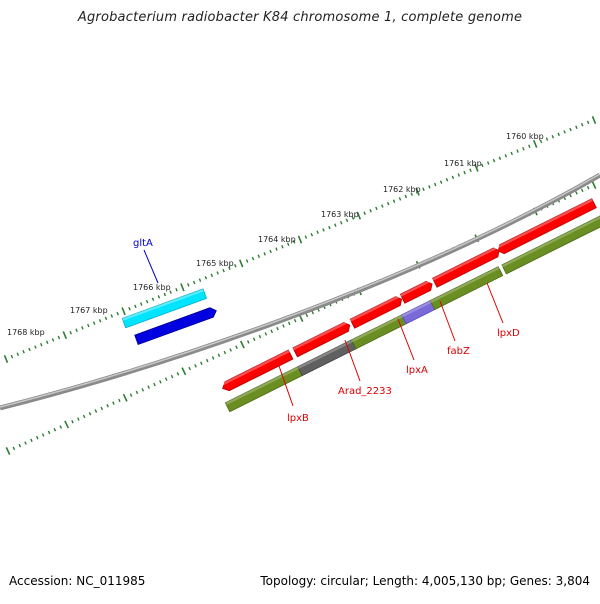  I want to click on gene-label-gltA: gltA, so click(143, 243).